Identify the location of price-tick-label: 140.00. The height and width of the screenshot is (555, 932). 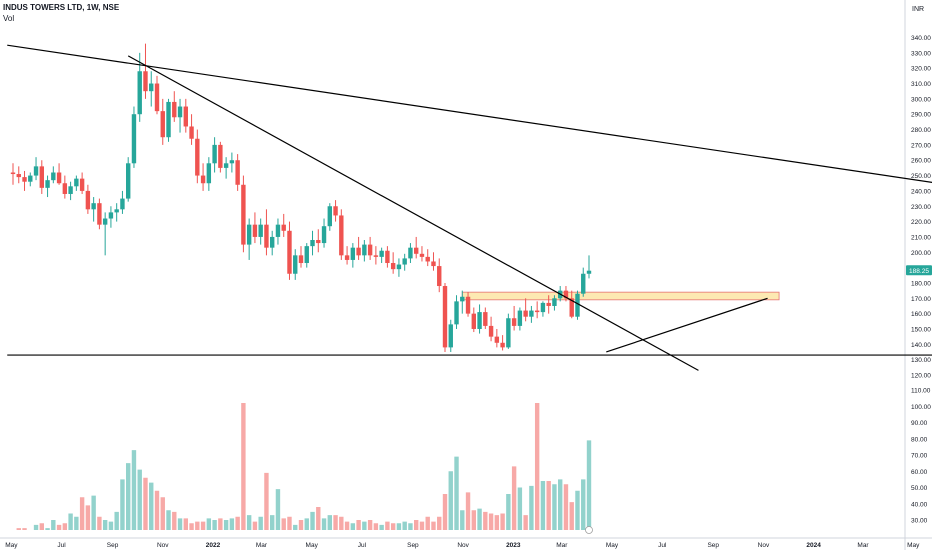
(921, 345).